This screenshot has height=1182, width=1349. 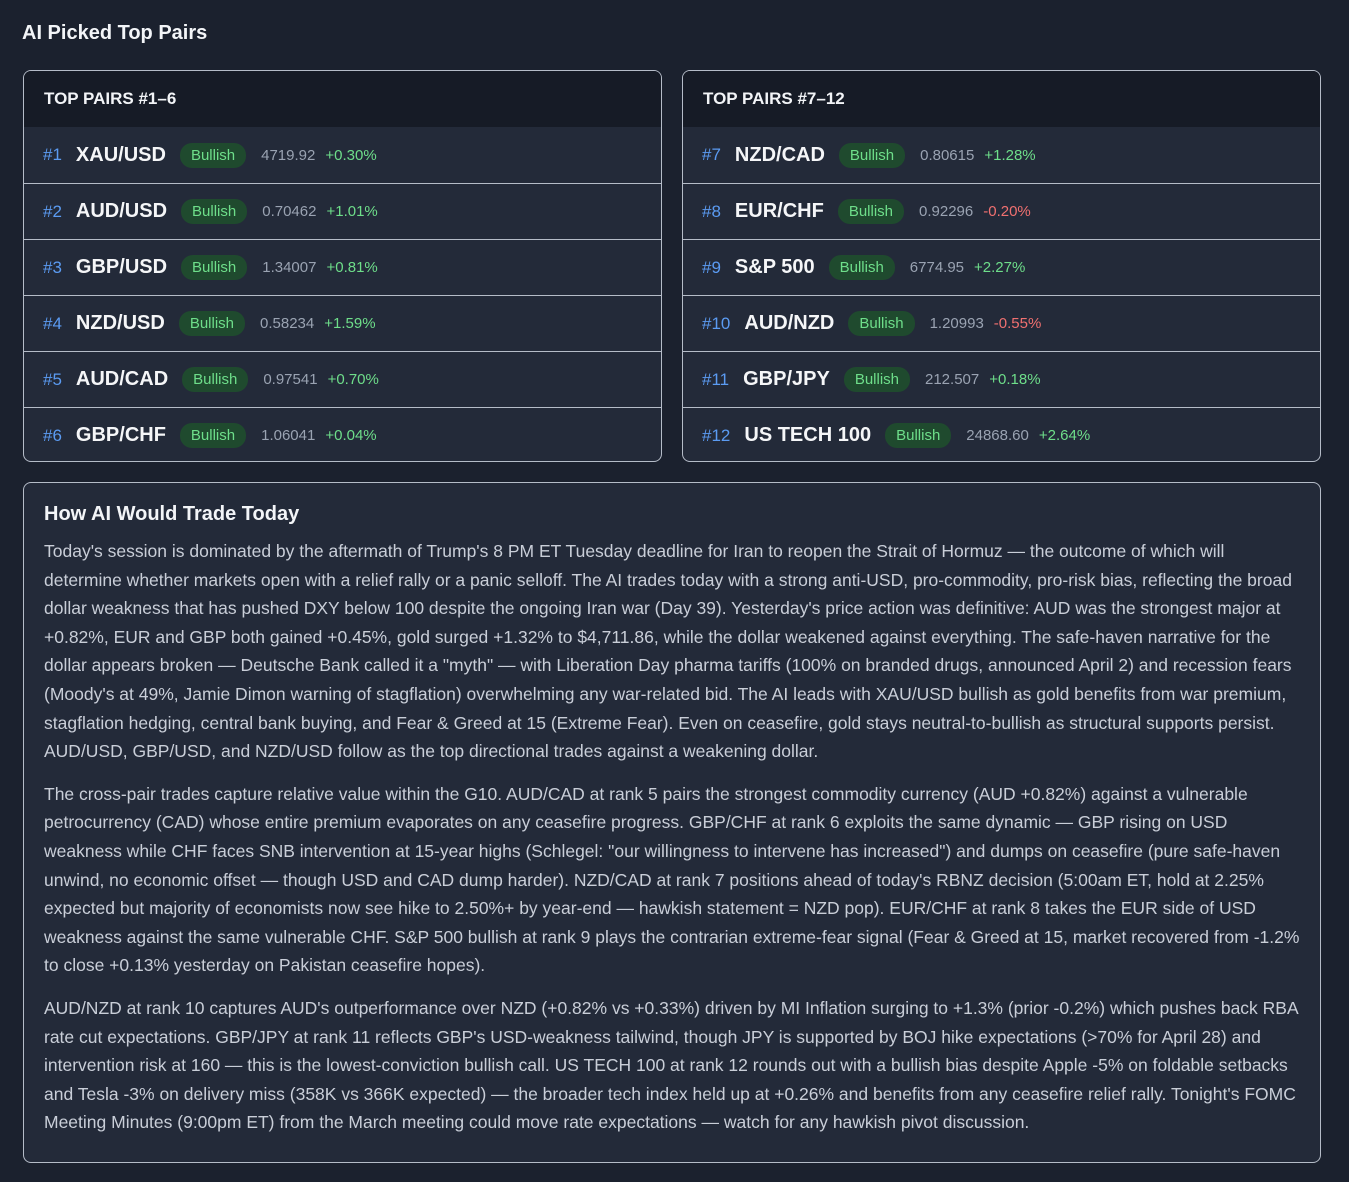 I want to click on pair-price: 4719.92, so click(x=288, y=155).